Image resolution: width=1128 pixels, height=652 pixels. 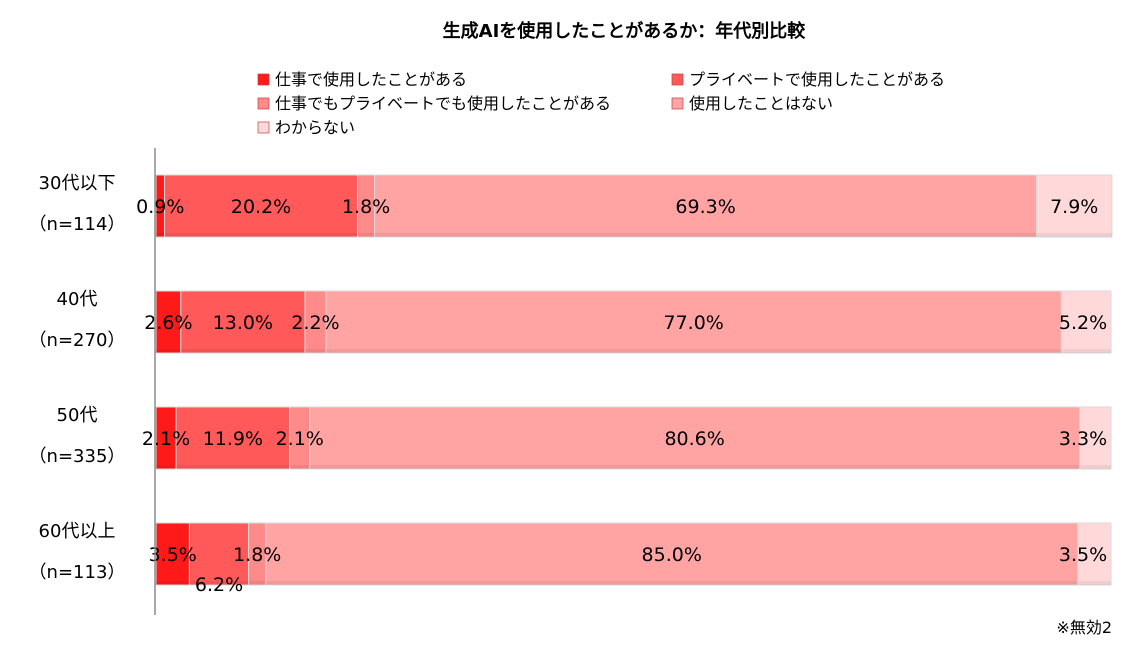 I want to click on data-label: 77.0%, so click(x=693, y=323).